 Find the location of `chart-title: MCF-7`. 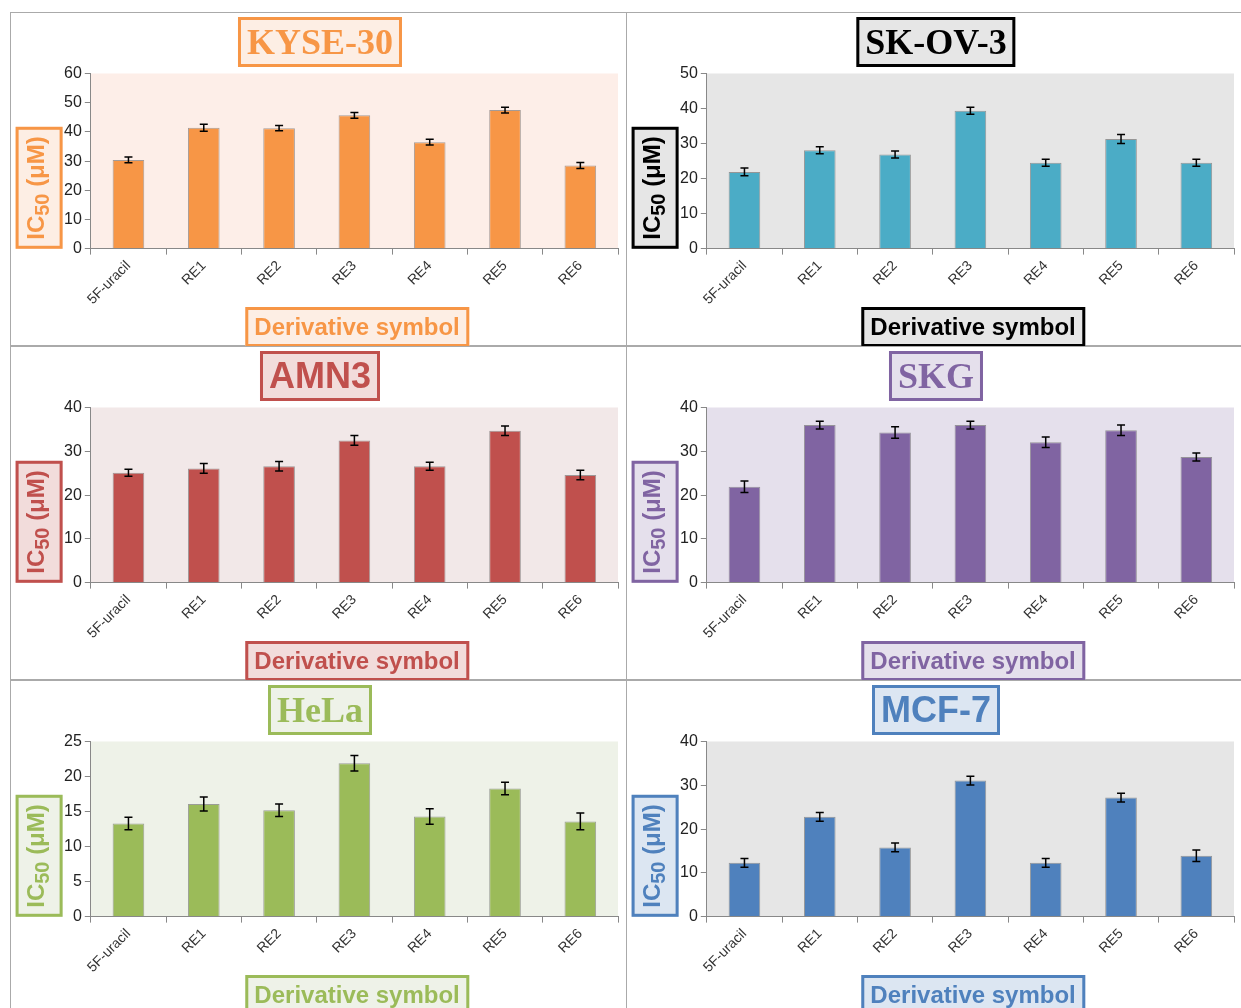

chart-title: MCF-7 is located at coordinates (936, 710).